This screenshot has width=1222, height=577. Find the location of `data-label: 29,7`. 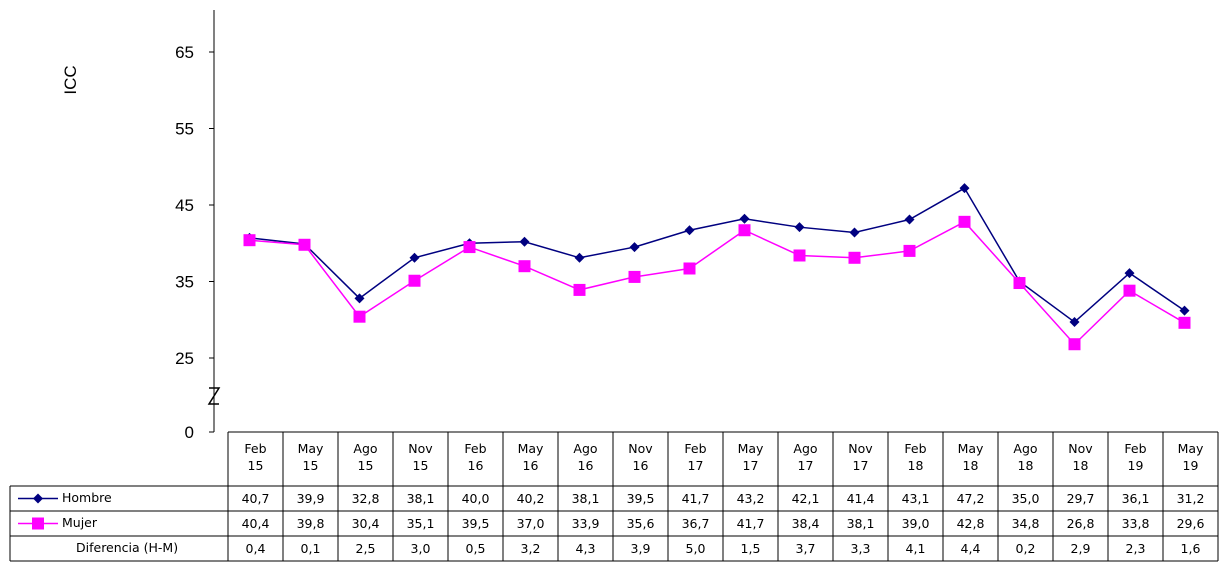

data-label: 29,7 is located at coordinates (1080, 498).